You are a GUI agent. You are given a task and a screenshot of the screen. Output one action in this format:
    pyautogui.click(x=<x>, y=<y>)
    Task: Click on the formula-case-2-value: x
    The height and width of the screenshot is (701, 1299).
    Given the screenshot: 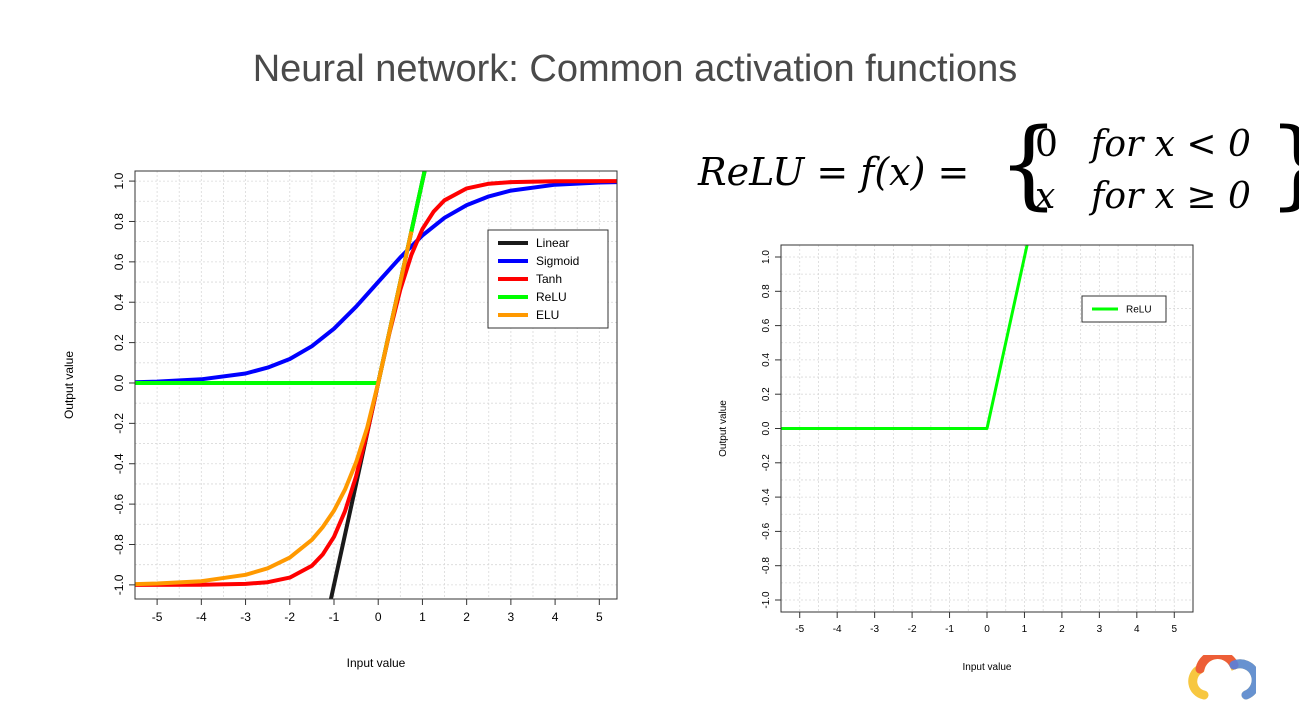 What is the action you would take?
    pyautogui.click(x=1045, y=196)
    